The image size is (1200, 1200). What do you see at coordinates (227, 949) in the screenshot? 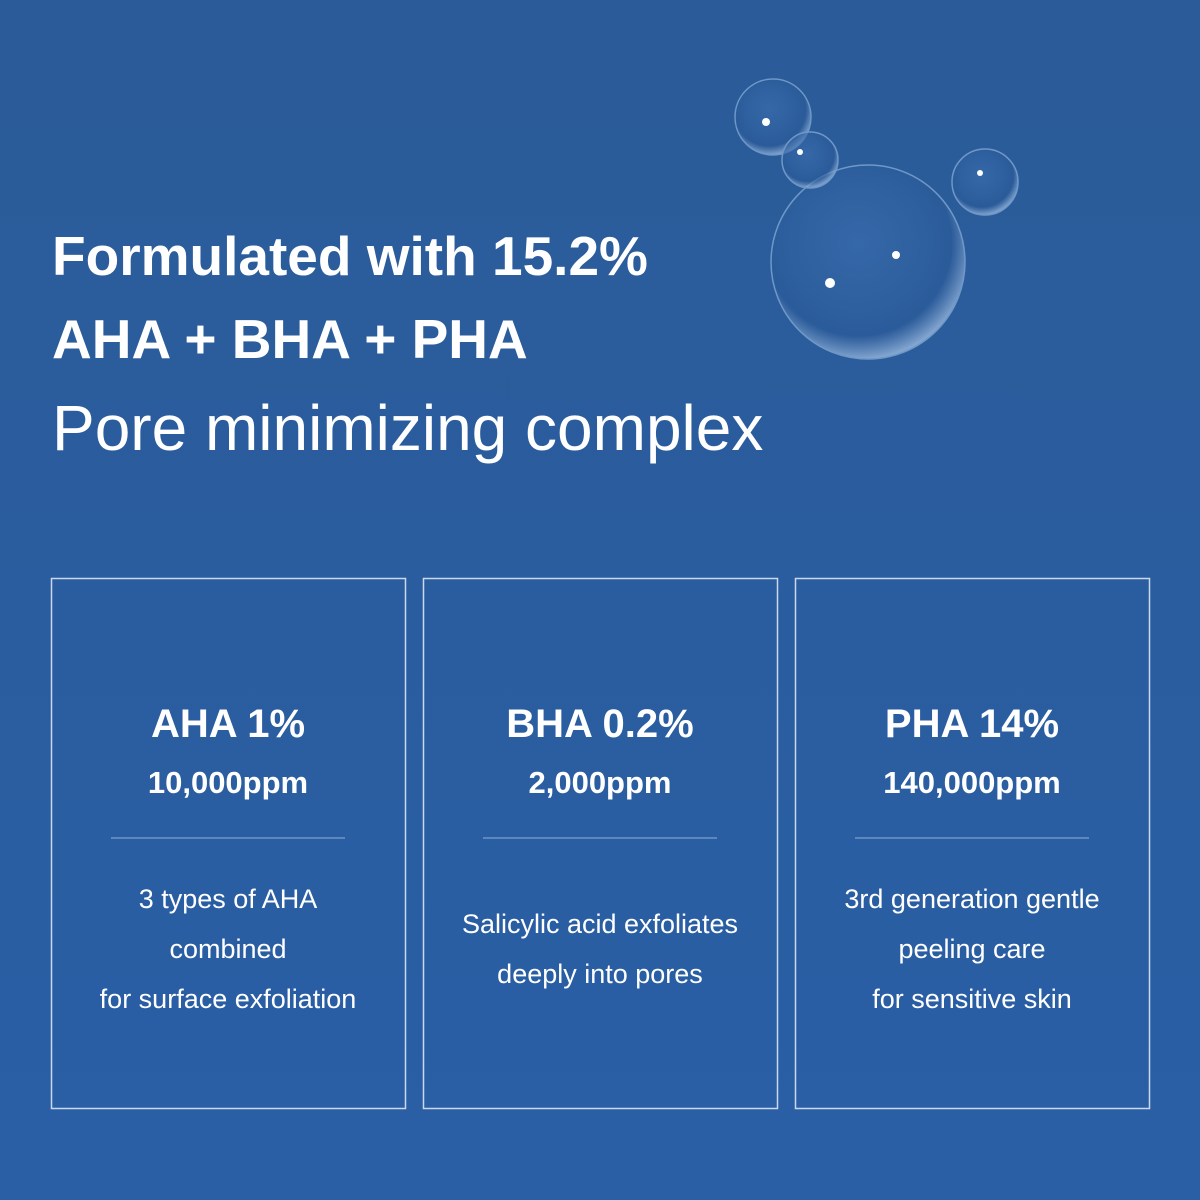
I see `card-description: combined` at bounding box center [227, 949].